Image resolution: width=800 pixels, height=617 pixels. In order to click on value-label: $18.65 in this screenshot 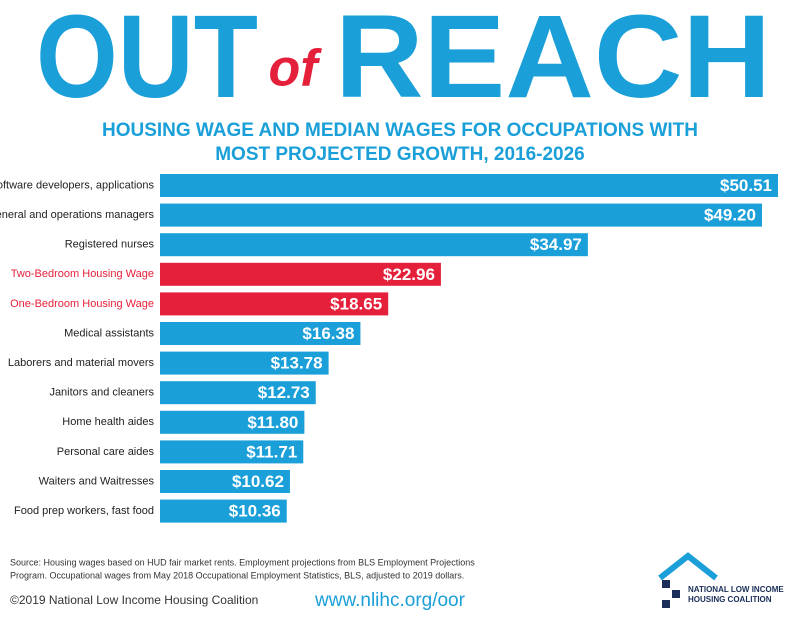, I will do `click(356, 303)`.